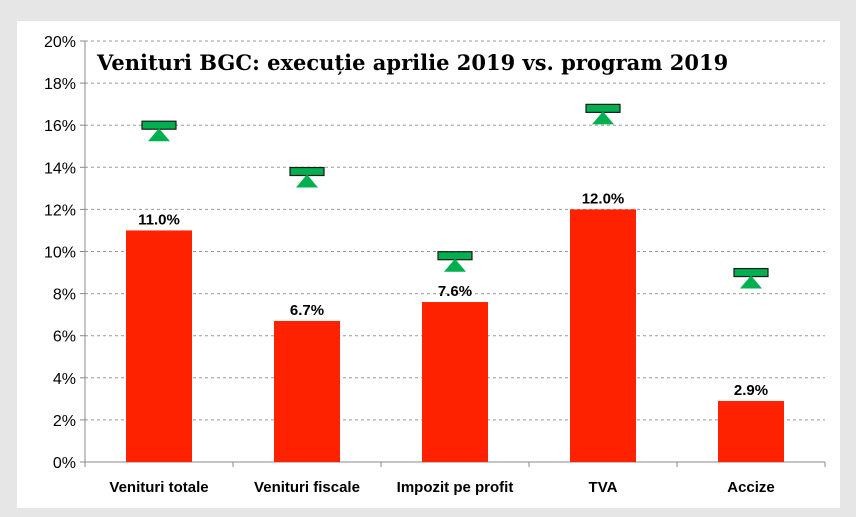 Image resolution: width=856 pixels, height=517 pixels. Describe the element at coordinates (64, 337) in the screenshot. I see `y-tick-label: 6%` at that location.